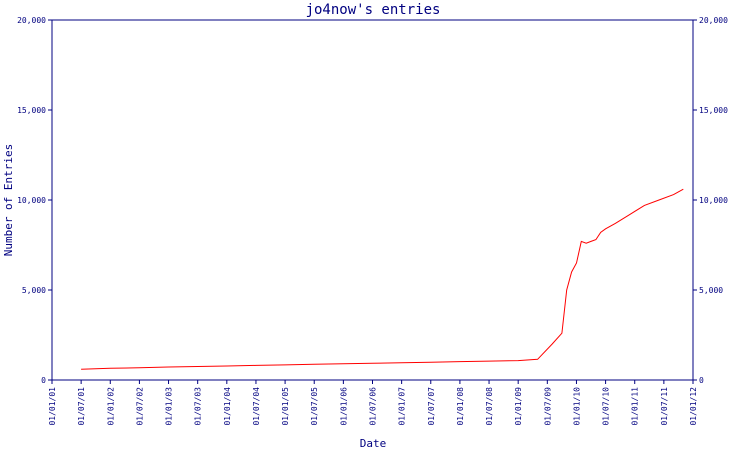  What do you see at coordinates (518, 406) in the screenshot?
I see `x-tick-label: 01/01/09` at bounding box center [518, 406].